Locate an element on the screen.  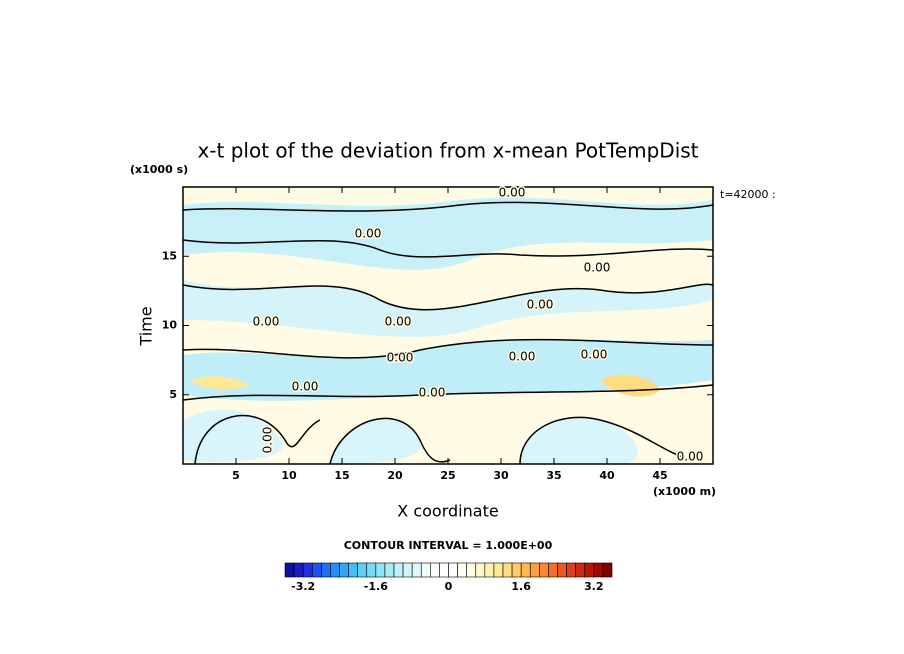
time-label: t=42000 : is located at coordinates (748, 194).